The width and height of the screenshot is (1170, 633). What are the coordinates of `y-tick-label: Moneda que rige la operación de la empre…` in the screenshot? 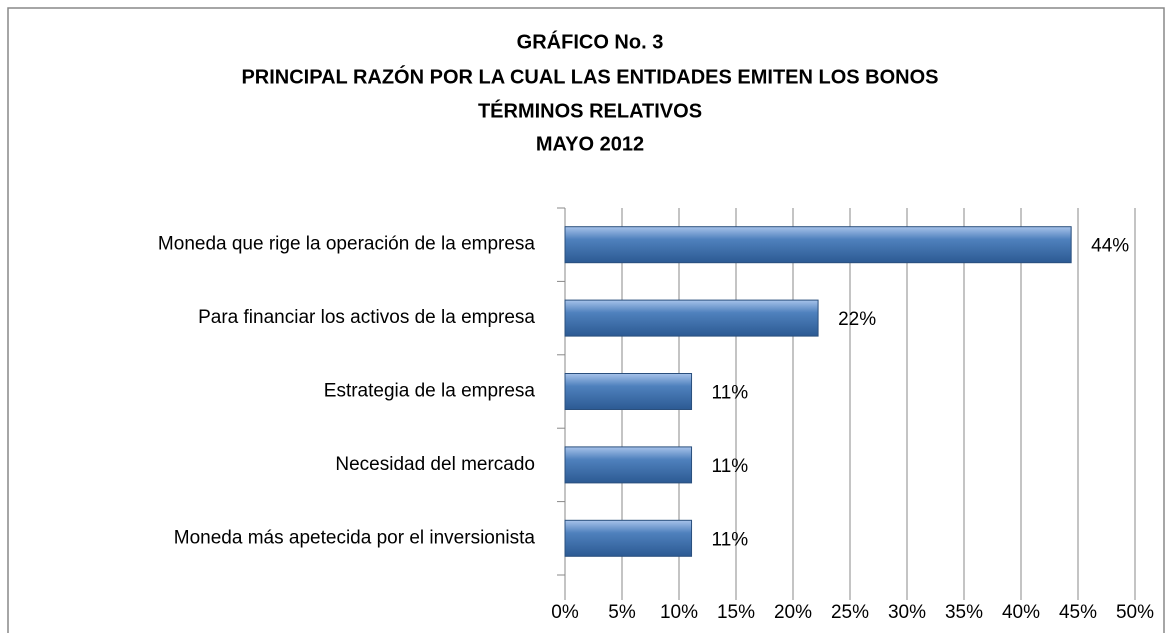 It's located at (347, 244).